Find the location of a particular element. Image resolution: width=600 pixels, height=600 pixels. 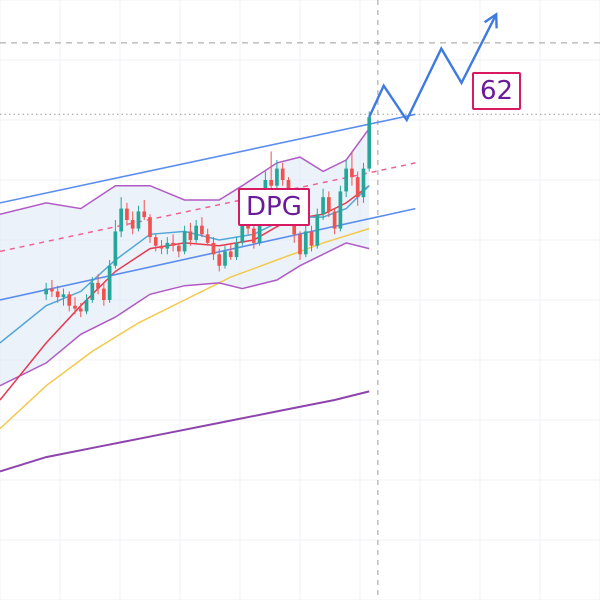

projection-arrowhead is located at coordinates (490, 20).